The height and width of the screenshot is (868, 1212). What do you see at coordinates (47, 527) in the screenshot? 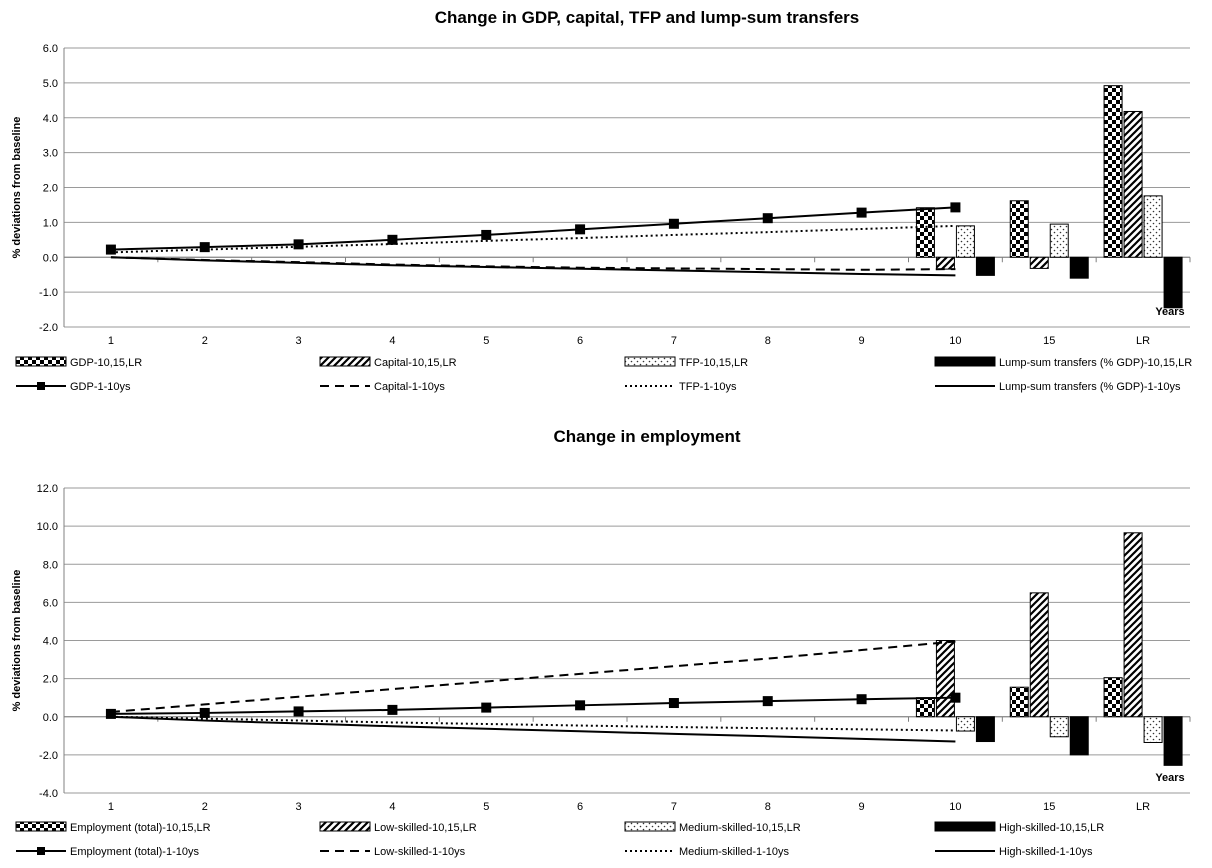
I see `y-tick-label: 10.0` at bounding box center [47, 527].